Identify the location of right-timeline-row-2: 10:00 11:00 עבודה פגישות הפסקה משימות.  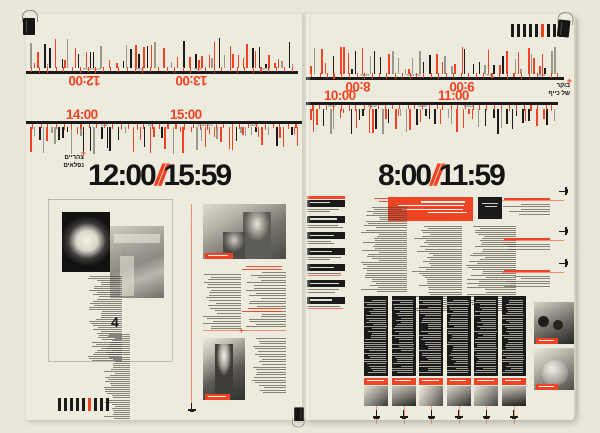
(440, 131).